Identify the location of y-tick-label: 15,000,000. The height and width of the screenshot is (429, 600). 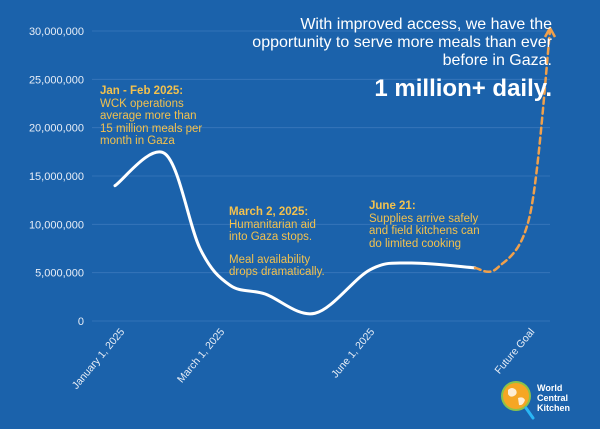
(56, 177).